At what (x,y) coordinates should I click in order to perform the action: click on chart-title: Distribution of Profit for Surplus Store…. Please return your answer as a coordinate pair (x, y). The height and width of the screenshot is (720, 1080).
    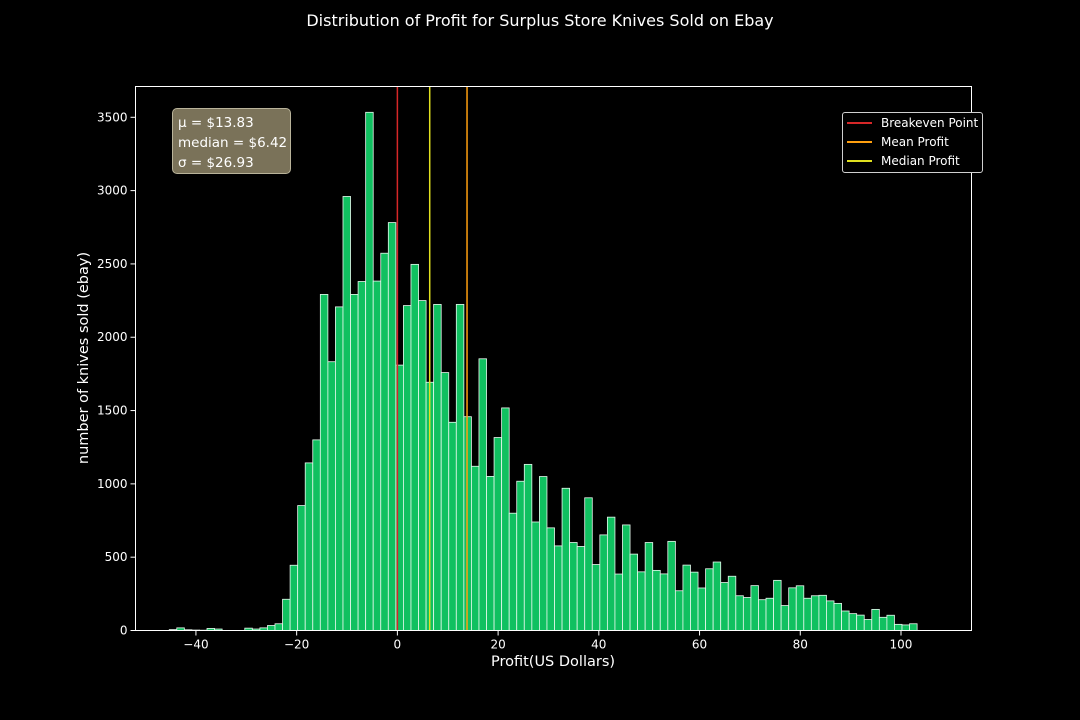
    Looking at the image, I should click on (539, 20).